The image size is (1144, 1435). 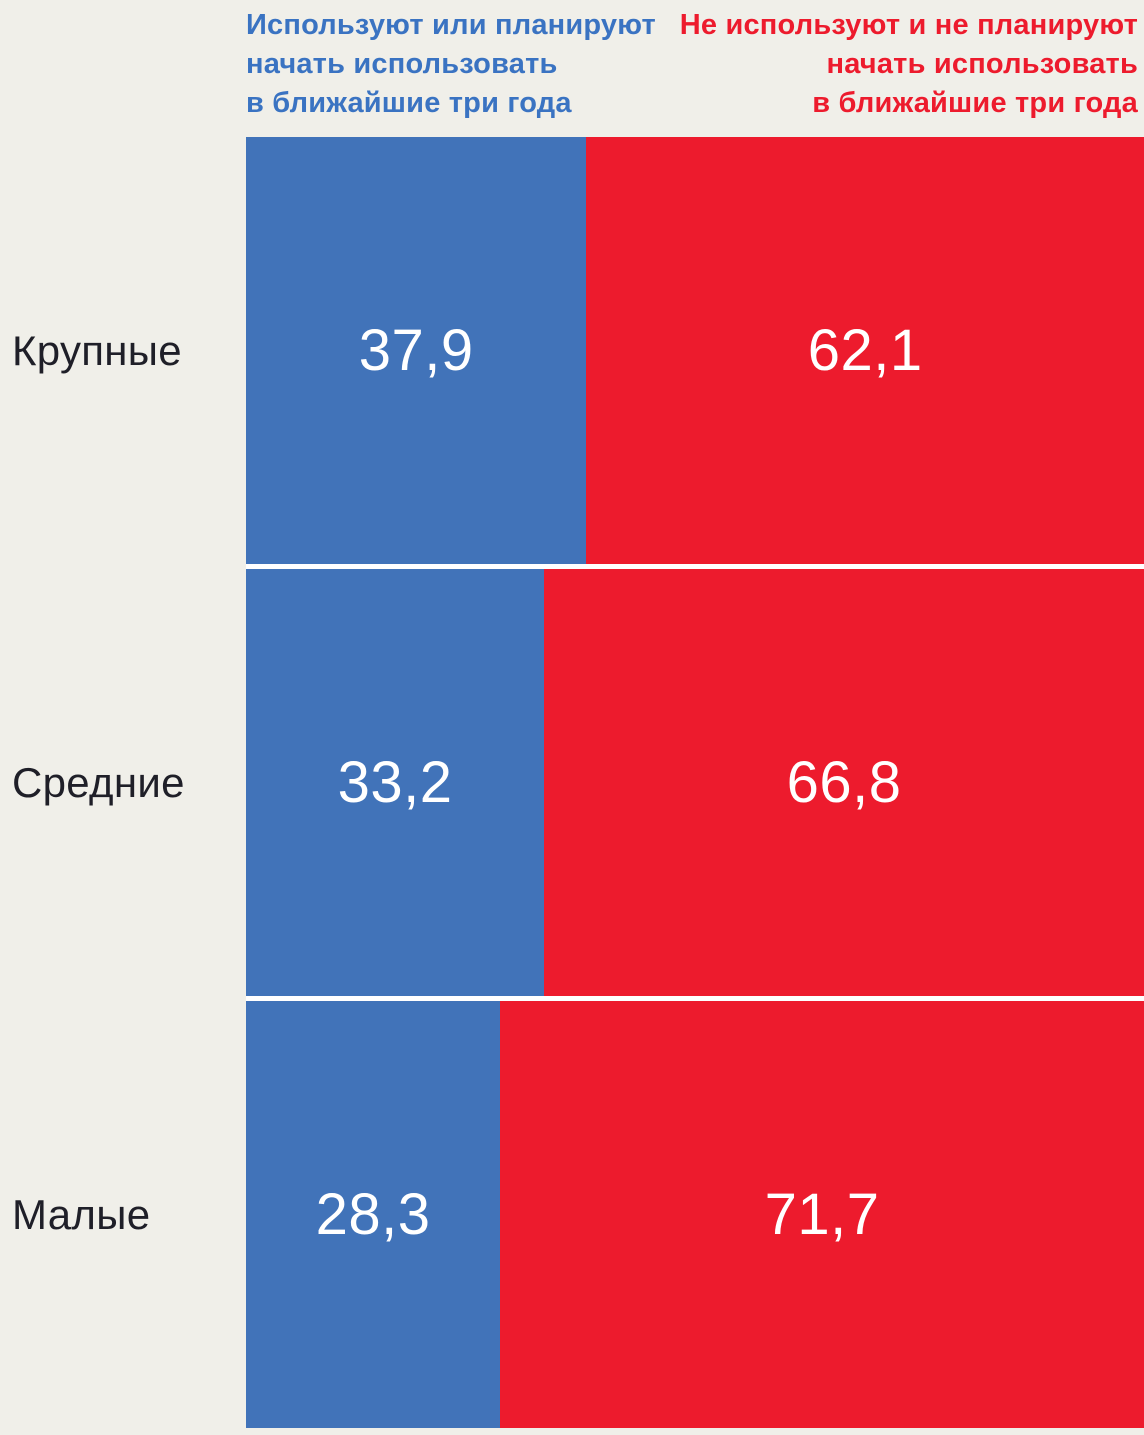 I want to click on category-label-small: Малые, so click(x=81, y=1214).